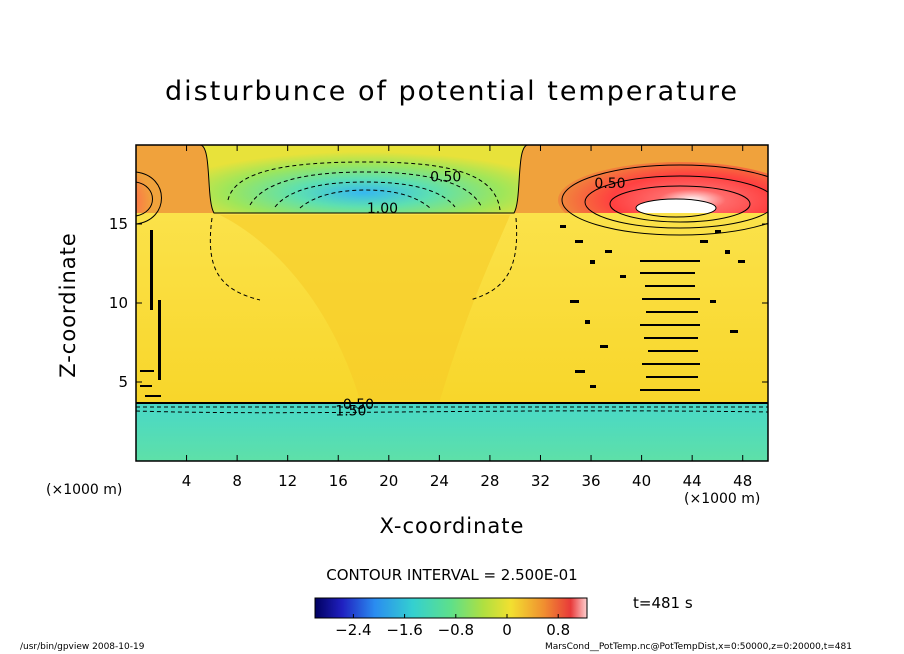 The image size is (904, 654). Describe the element at coordinates (742, 481) in the screenshot. I see `x-tick-label-11: 48` at that location.